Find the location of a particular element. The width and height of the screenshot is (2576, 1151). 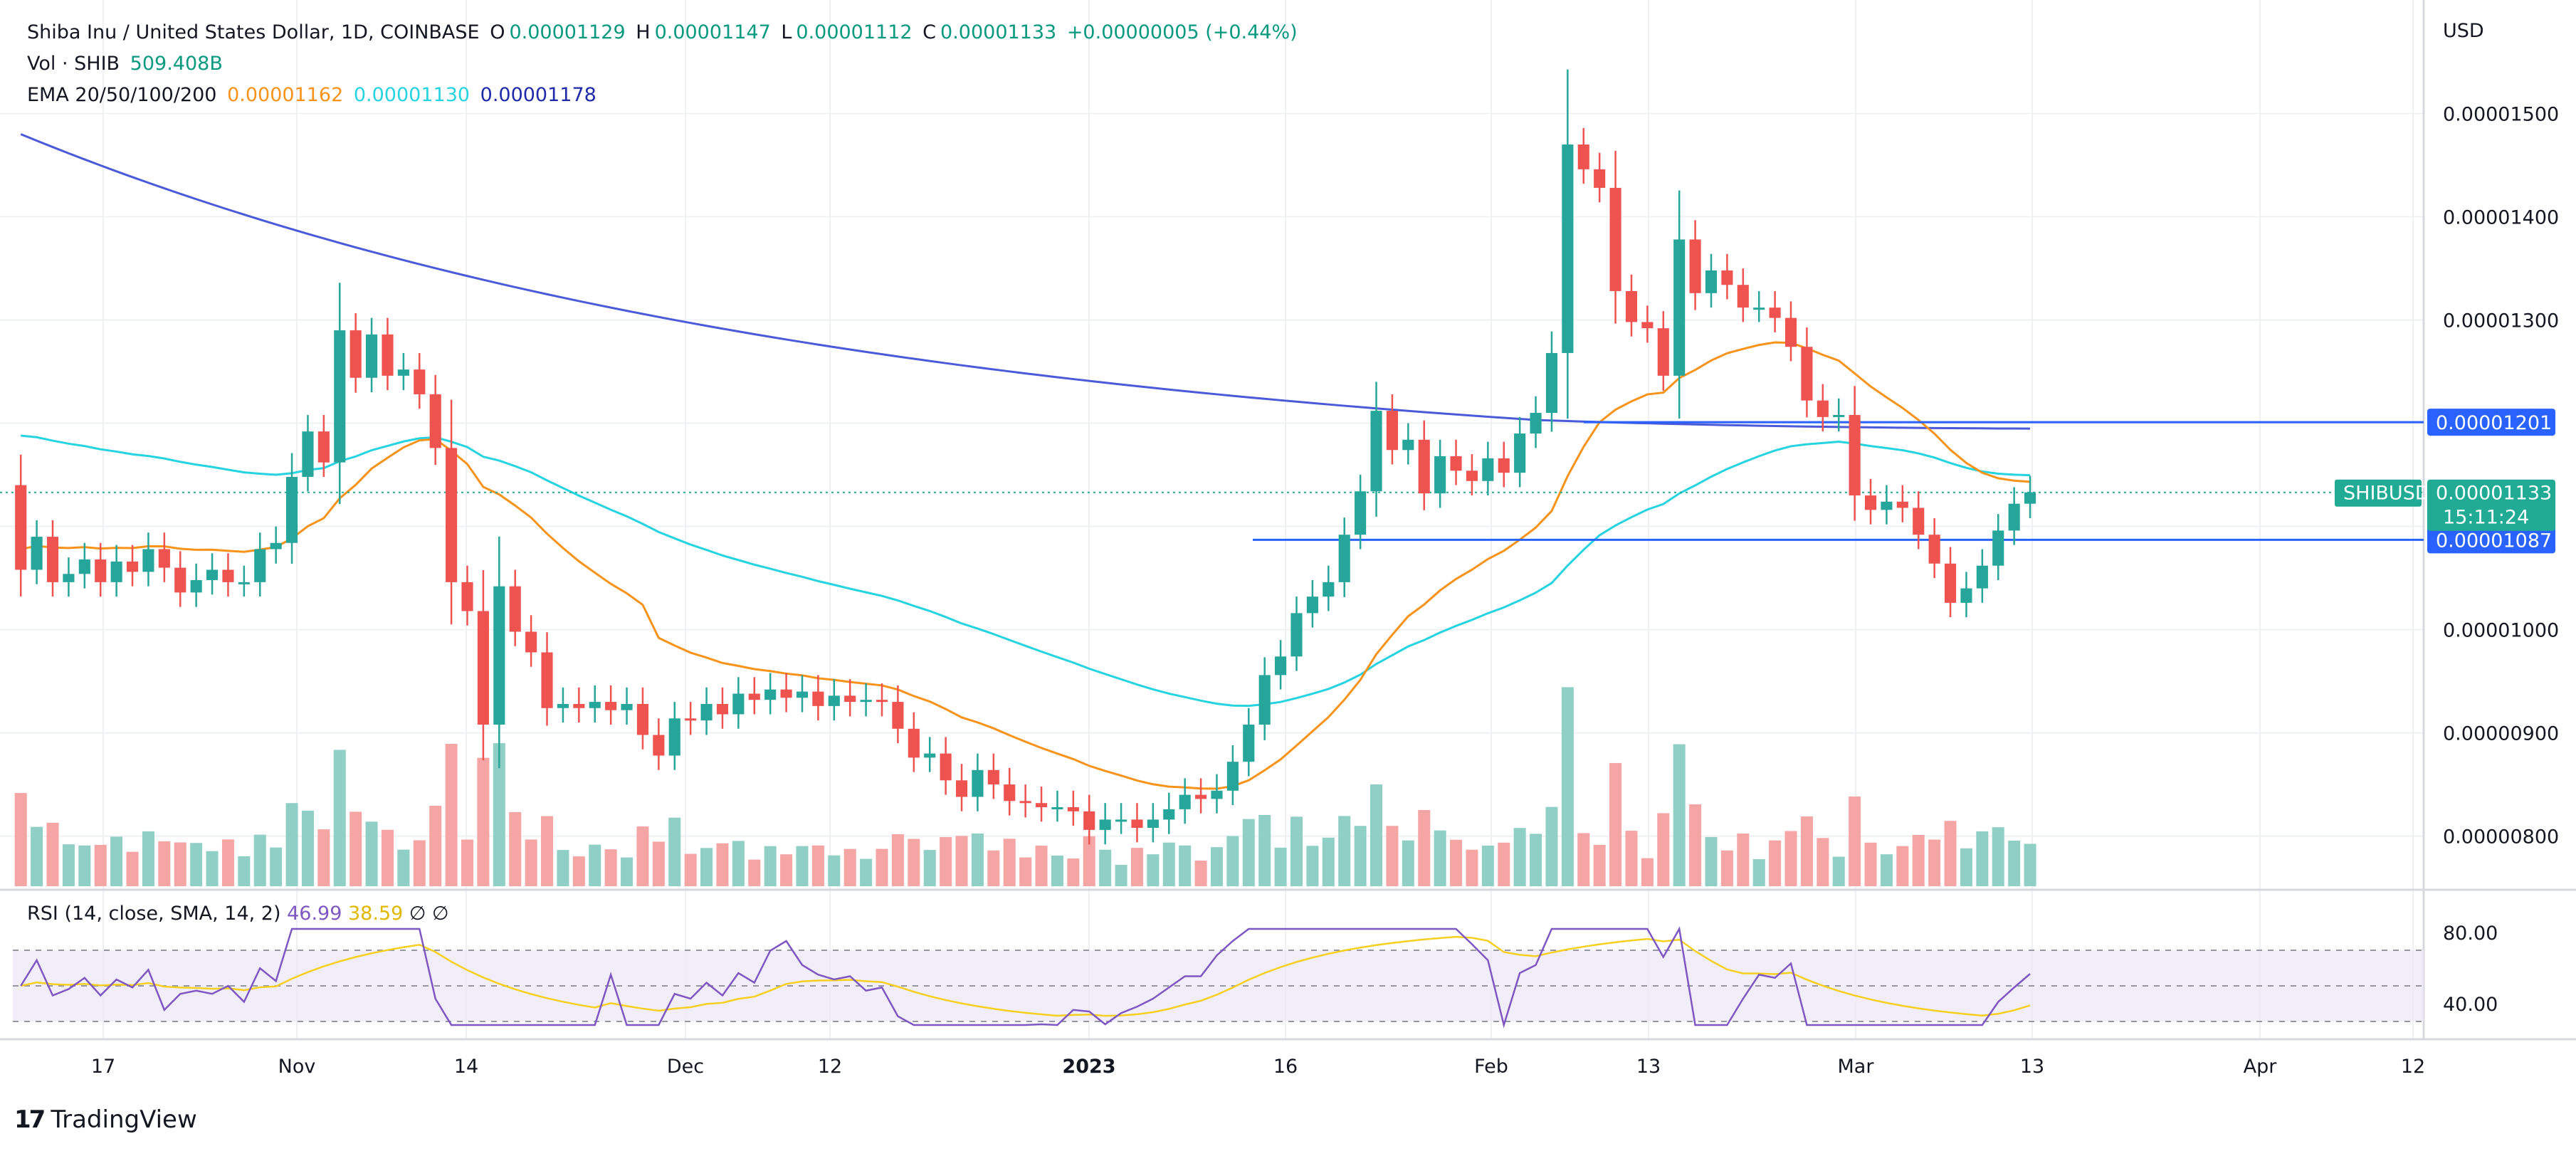

ema20-value: 0.00001162 is located at coordinates (285, 95).